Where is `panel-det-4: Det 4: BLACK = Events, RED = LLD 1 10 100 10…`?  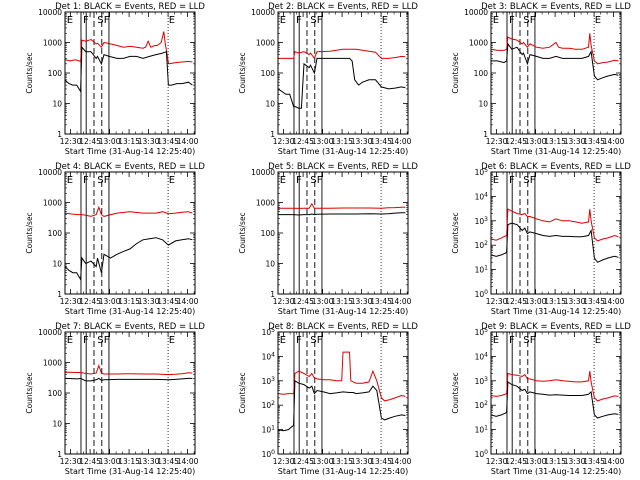 panel-det-4: Det 4: BLACK = Events, RED = LLD 1 10 100 10… is located at coordinates (115, 239).